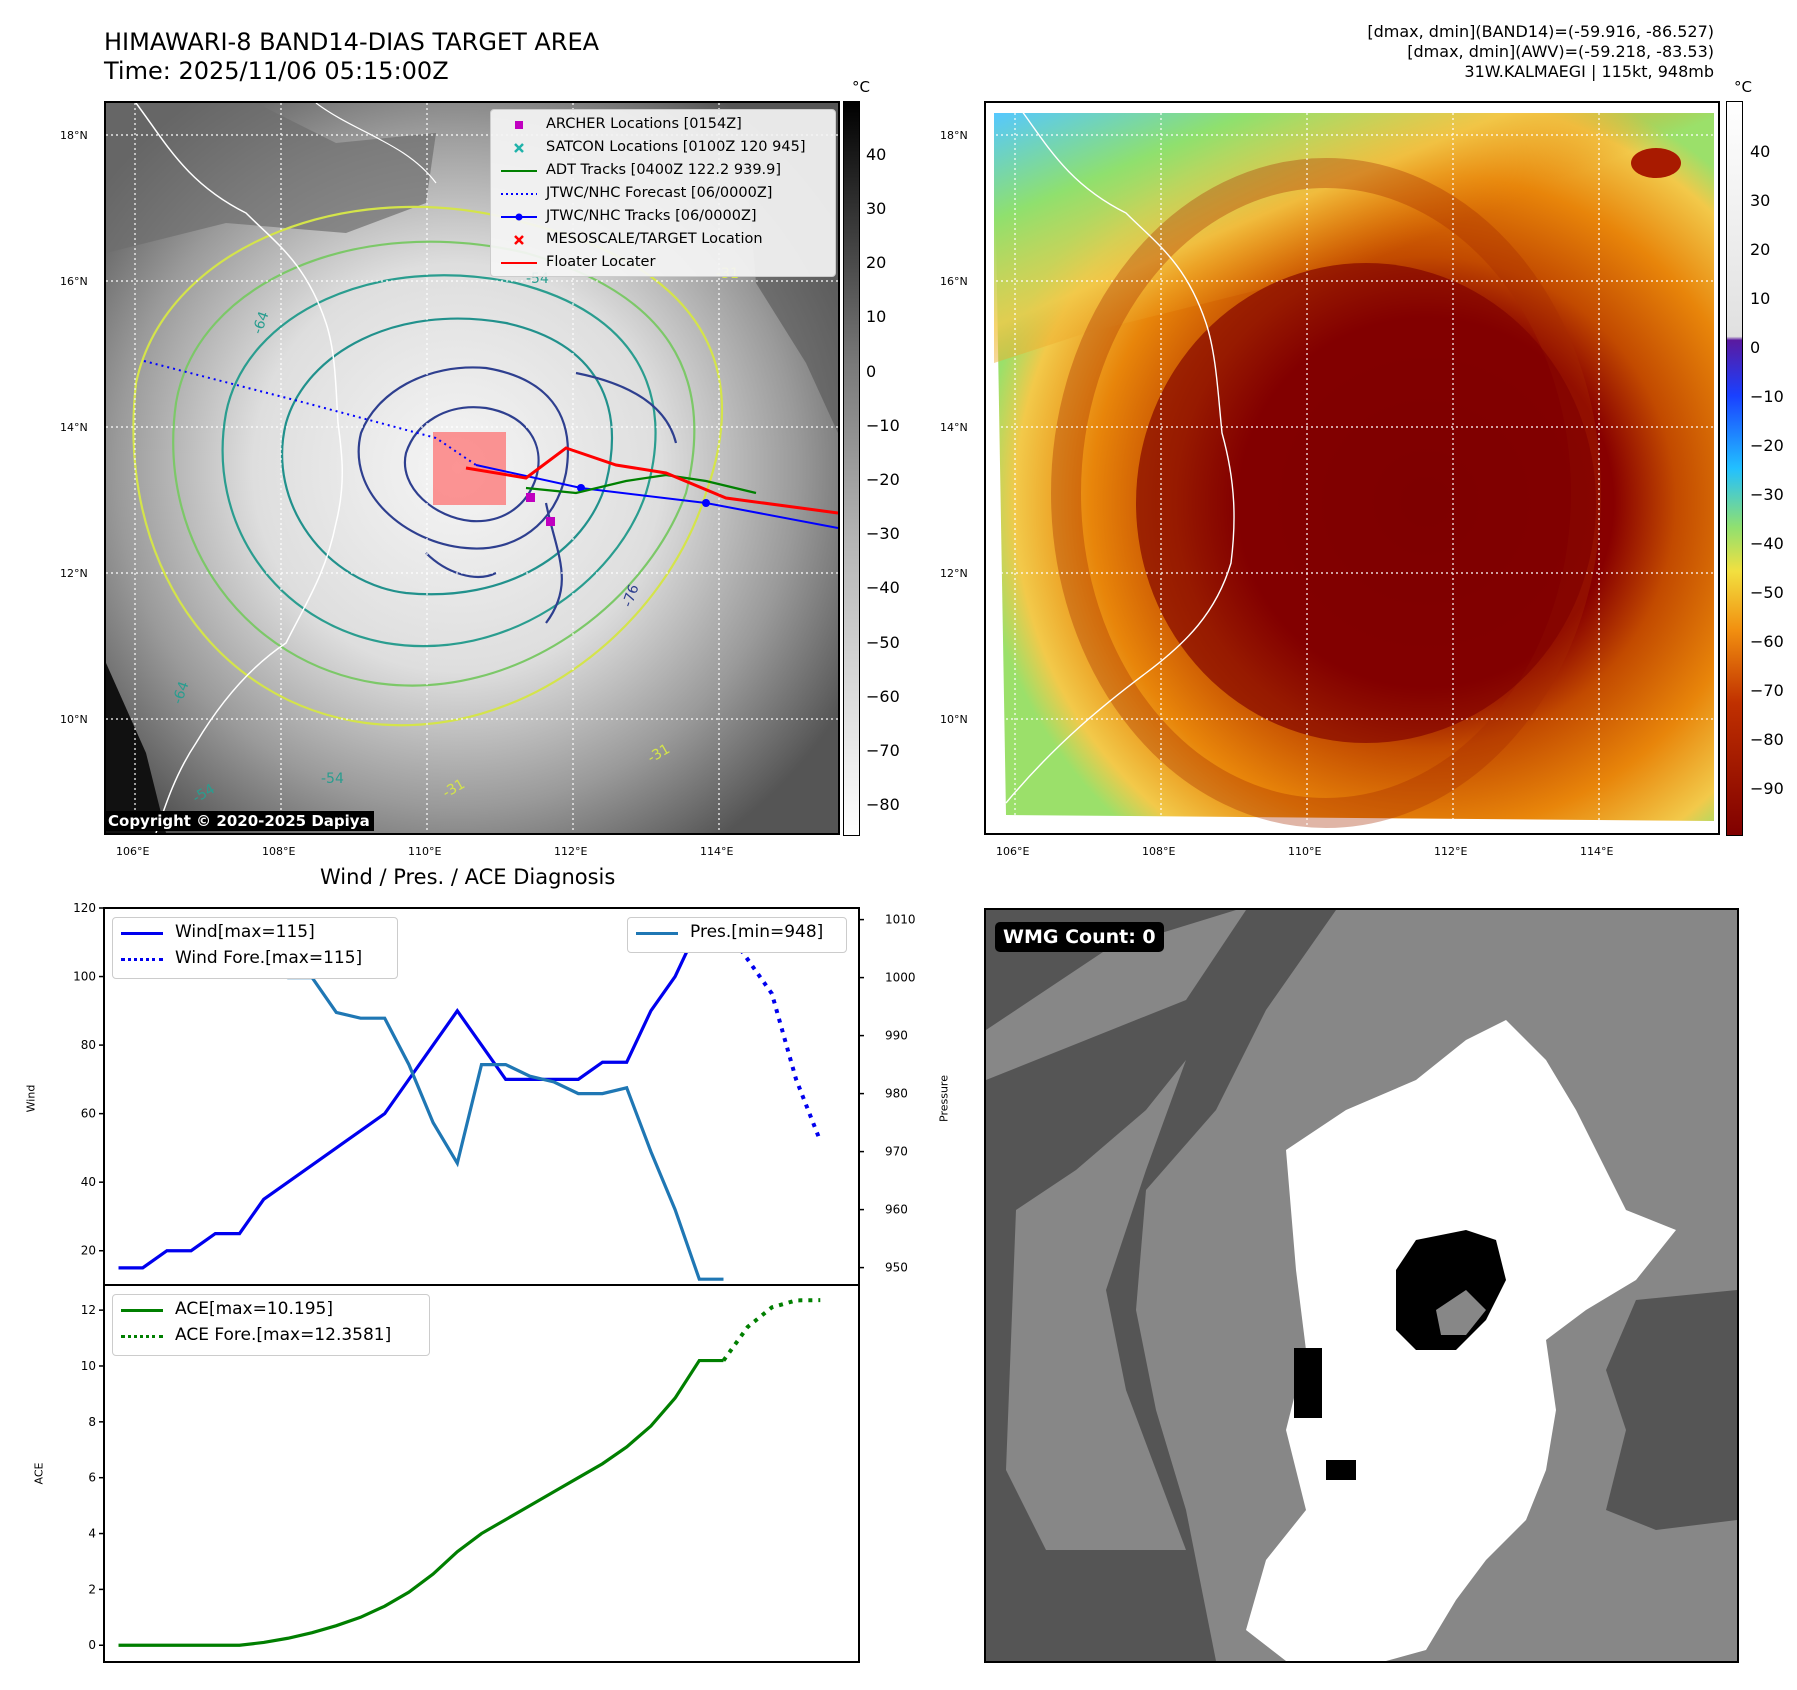  I want to click on forecast-legend-icon, so click(519, 194).